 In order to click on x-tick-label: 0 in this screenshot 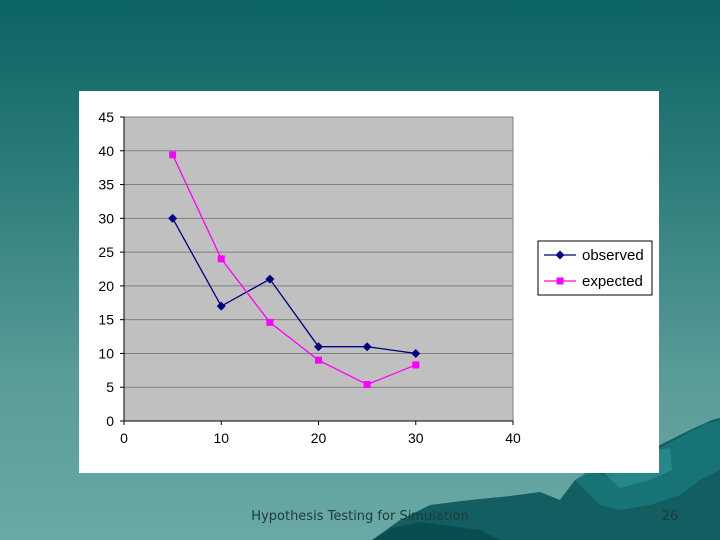, I will do `click(124, 438)`.